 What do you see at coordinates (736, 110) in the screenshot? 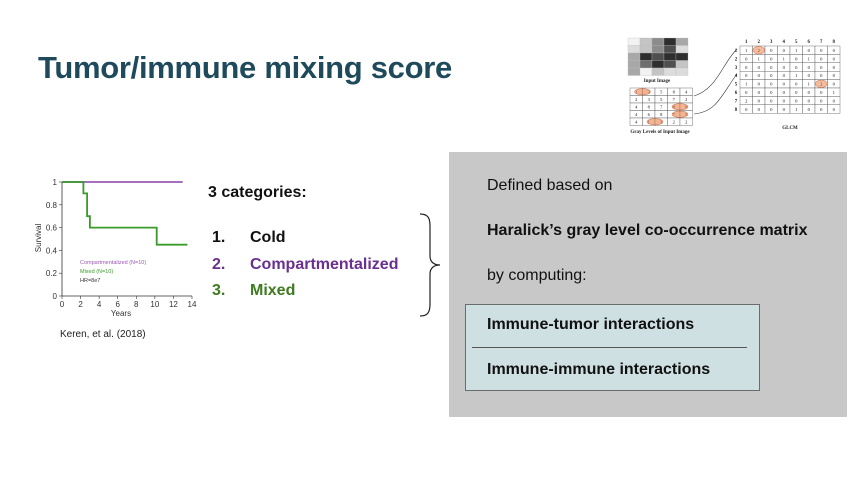
I see `glcm-row-header: 8` at bounding box center [736, 110].